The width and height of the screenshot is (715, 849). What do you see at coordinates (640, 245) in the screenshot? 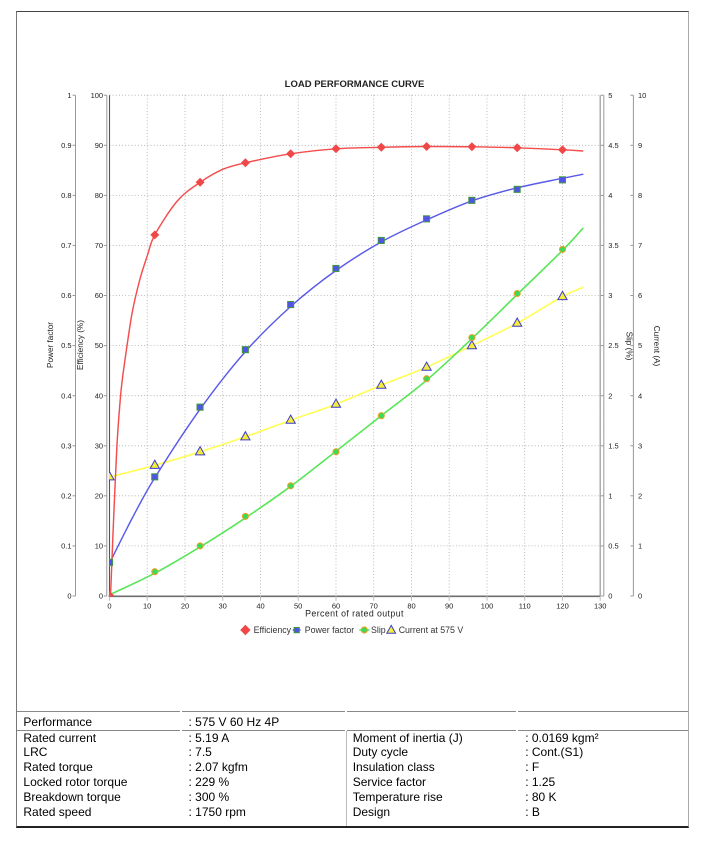
I see `svg-text: 7` at bounding box center [640, 245].